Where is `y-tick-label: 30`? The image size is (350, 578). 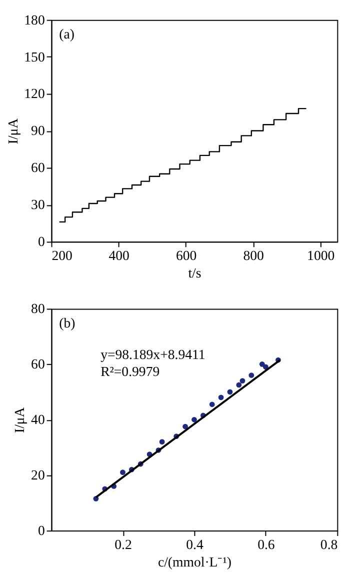
y-tick-label: 30 is located at coordinates (38, 204).